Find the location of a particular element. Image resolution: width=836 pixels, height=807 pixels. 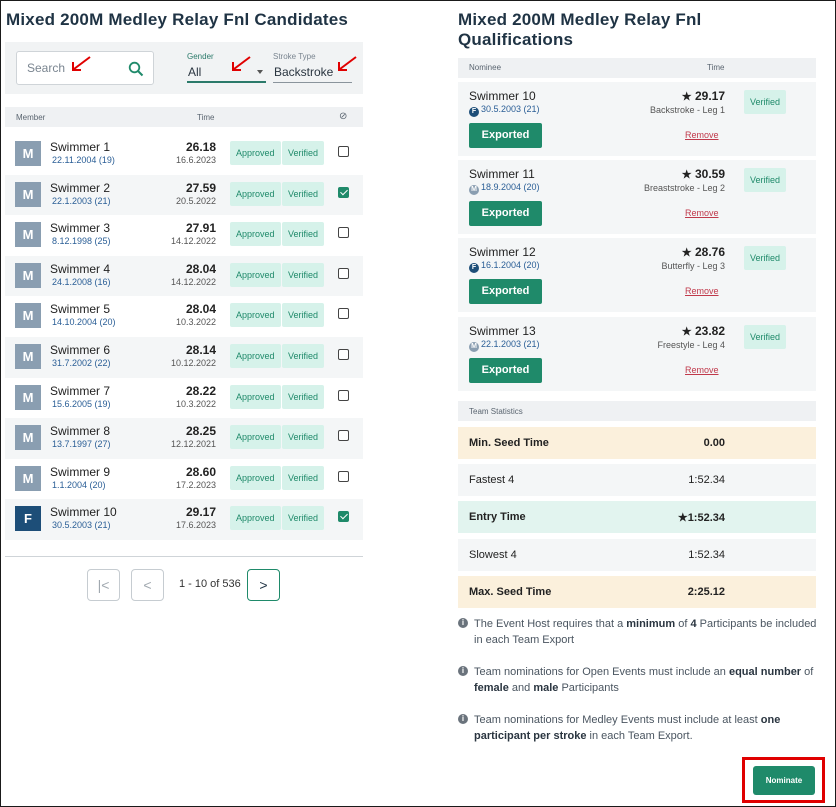

stroke-type-label: Stroke Type is located at coordinates (294, 56).